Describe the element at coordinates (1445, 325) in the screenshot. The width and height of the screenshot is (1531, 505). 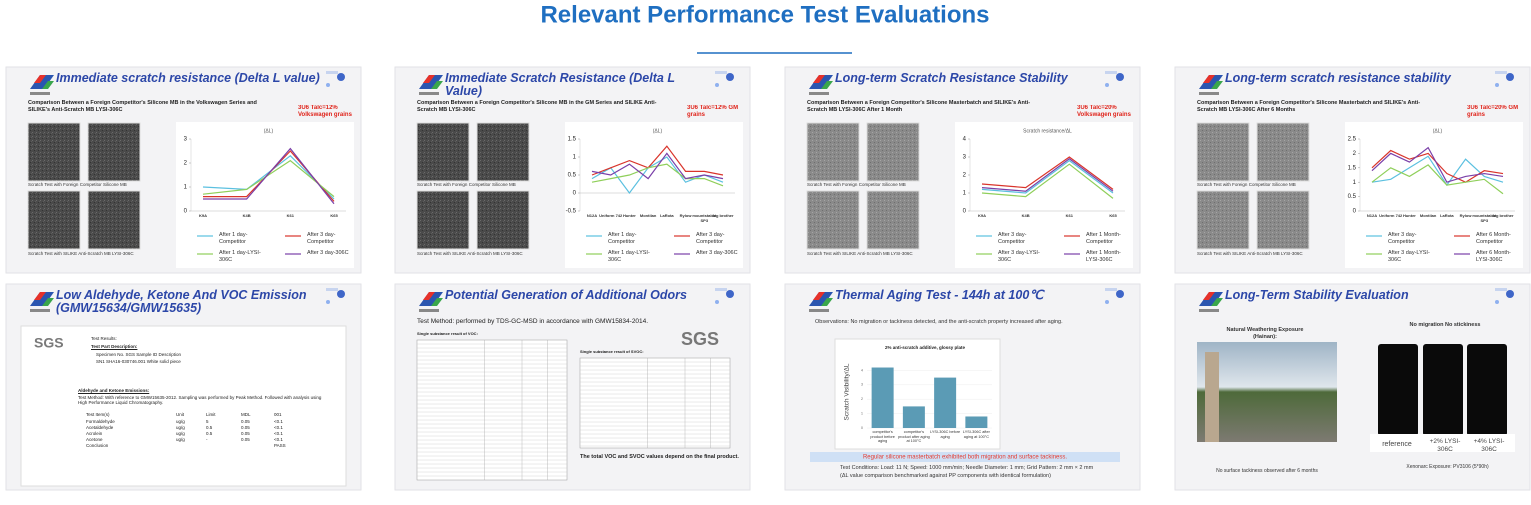
I see `text-box: No migration No stickiness` at that location.